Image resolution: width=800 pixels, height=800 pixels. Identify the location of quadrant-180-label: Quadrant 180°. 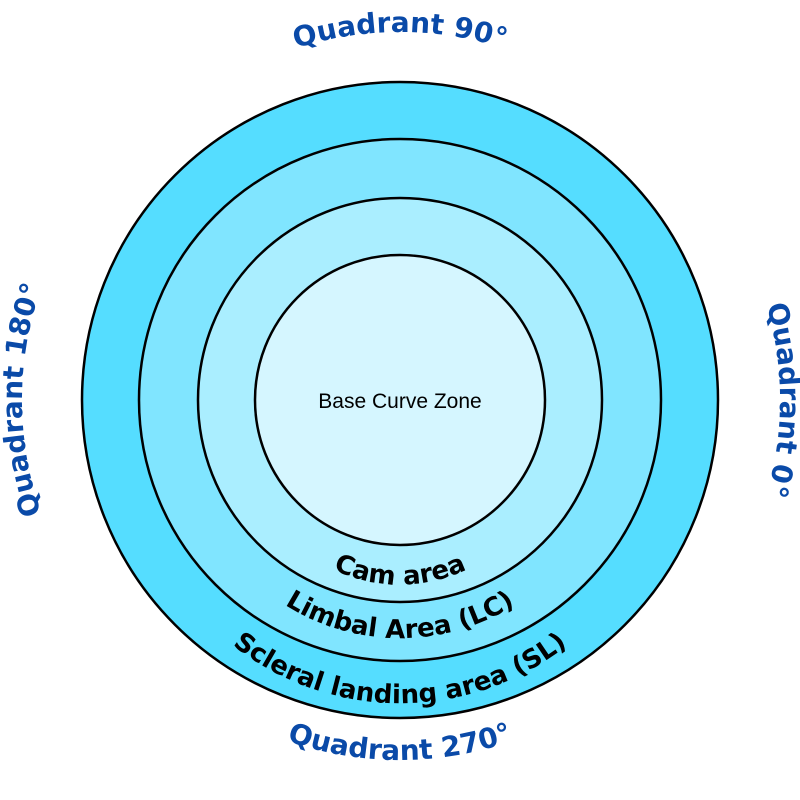
(24, 400).